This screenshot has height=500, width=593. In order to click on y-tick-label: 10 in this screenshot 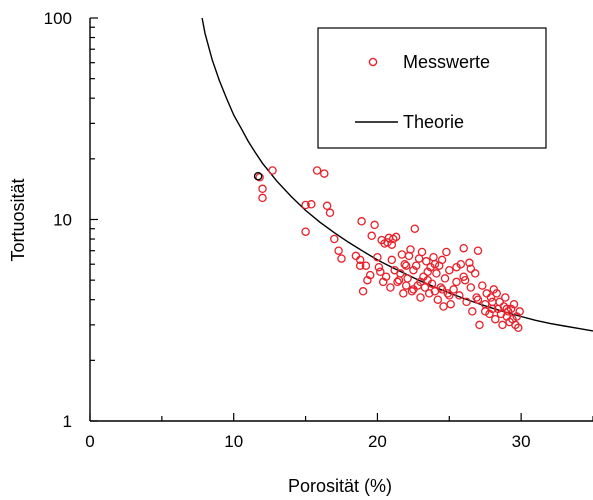, I will do `click(62, 220)`.